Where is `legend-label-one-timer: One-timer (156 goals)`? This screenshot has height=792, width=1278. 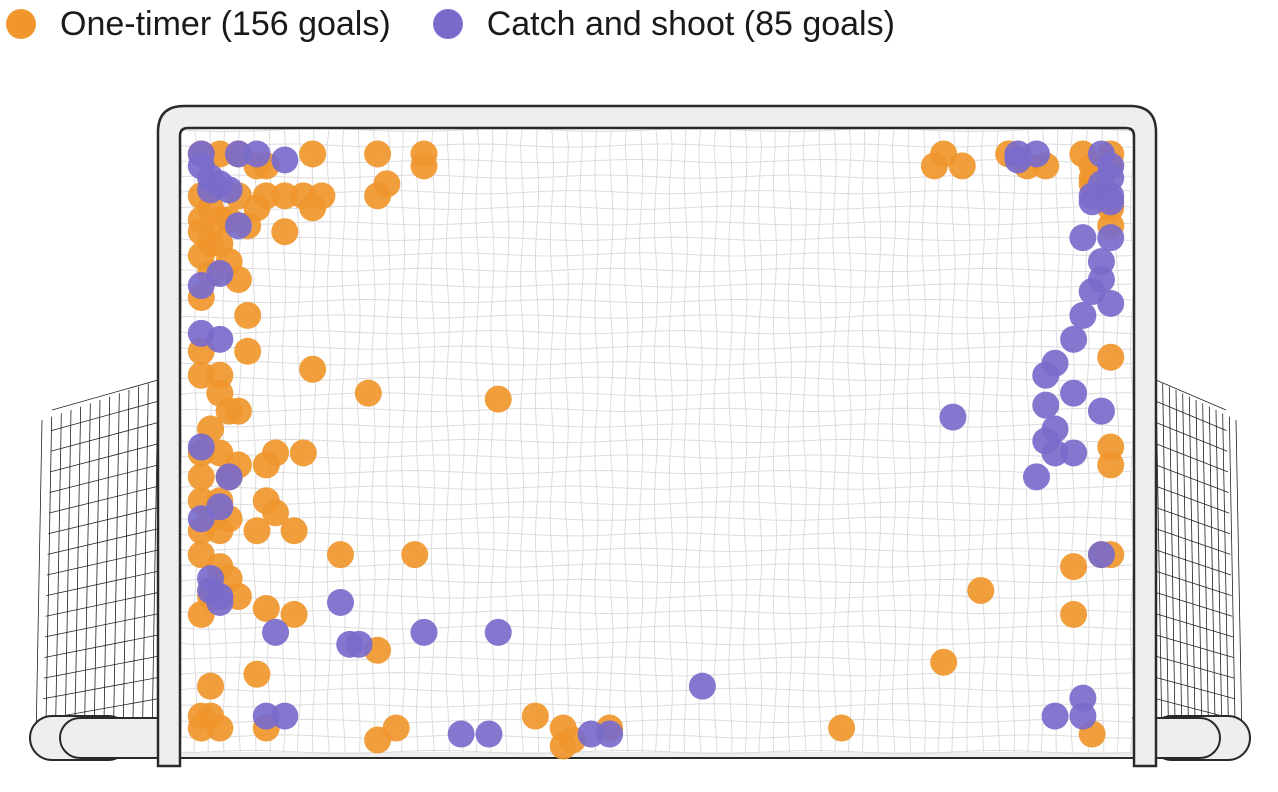
legend-label-one-timer: One-timer (156 goals) is located at coordinates (225, 24).